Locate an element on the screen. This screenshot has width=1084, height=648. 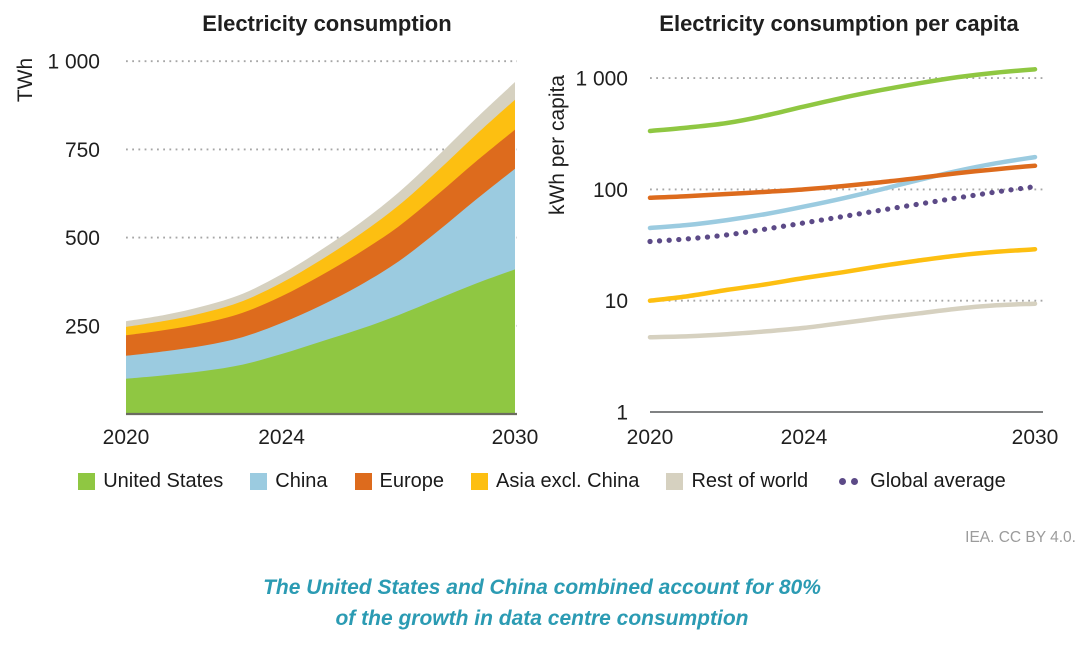
legend-dots-marker is located at coordinates (848, 481).